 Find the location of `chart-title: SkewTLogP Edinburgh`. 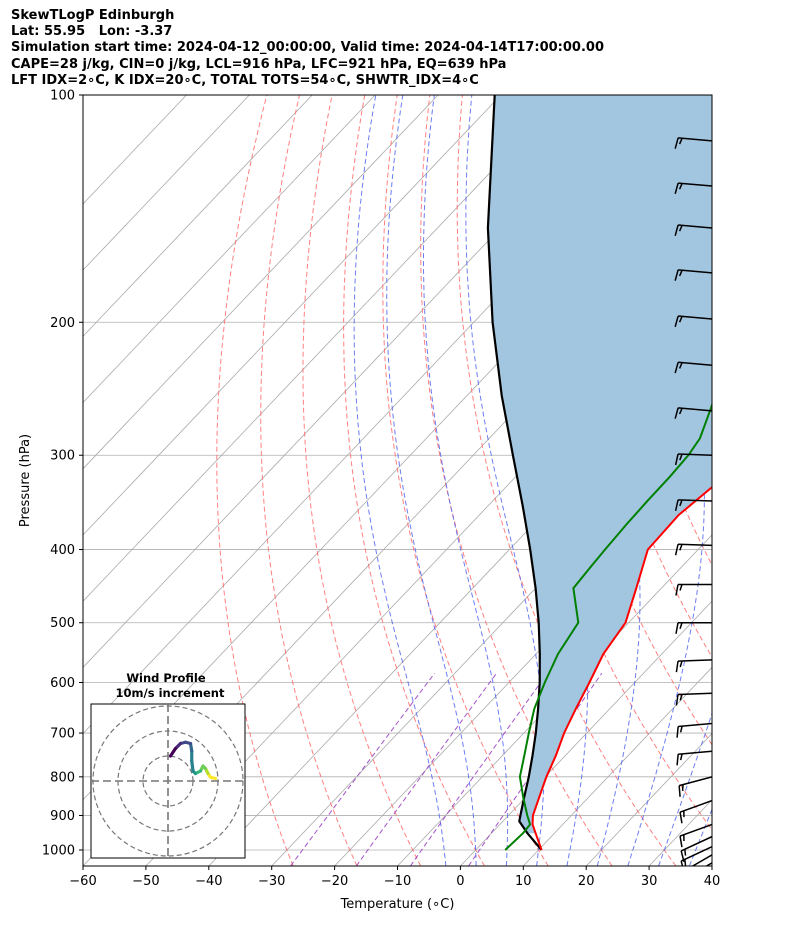

chart-title: SkewTLogP Edinburgh is located at coordinates (93, 15).